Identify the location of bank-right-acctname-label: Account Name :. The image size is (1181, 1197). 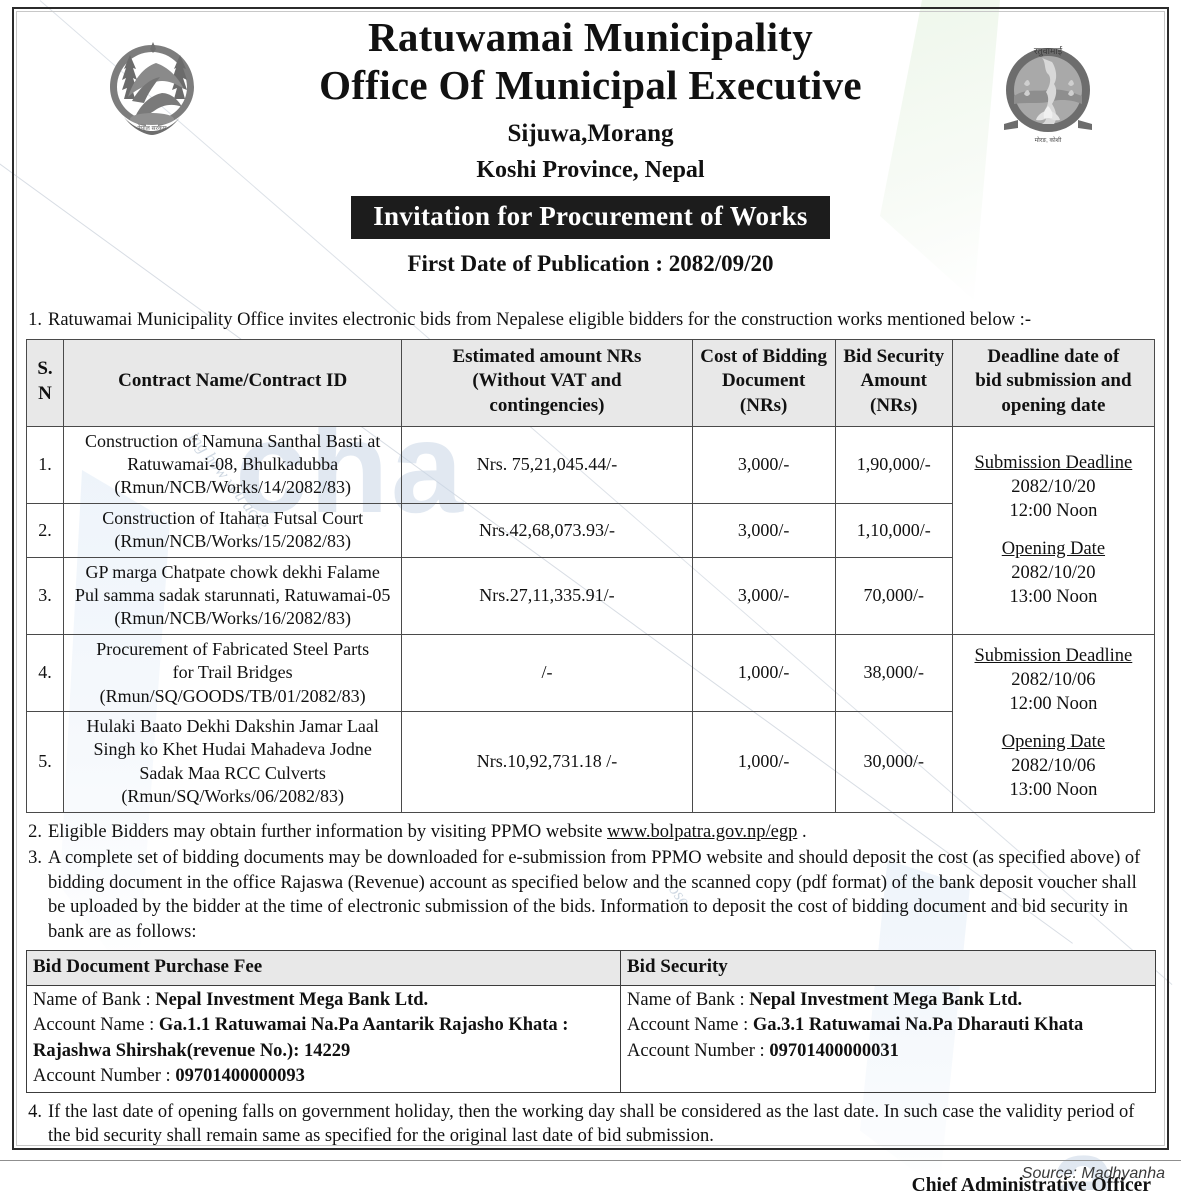
(690, 1025).